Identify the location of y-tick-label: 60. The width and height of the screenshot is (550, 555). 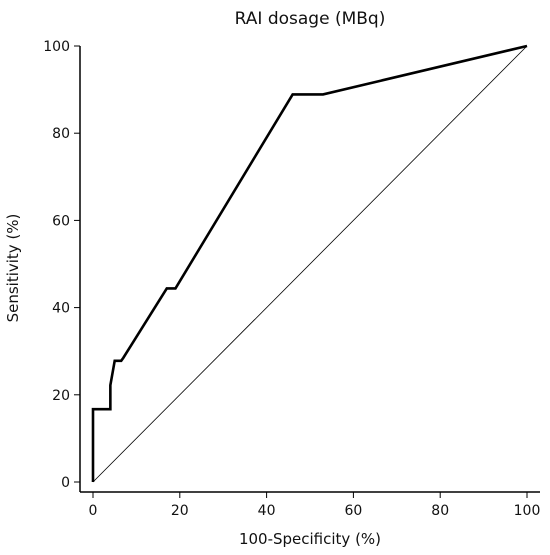
(61, 221).